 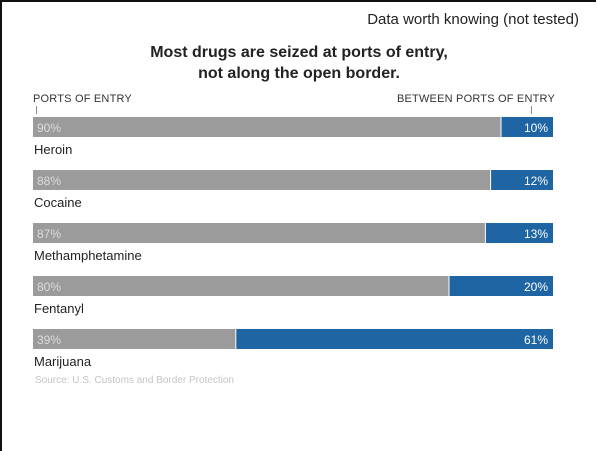 I want to click on bar-row-fentanyl: 80% 20% Fentanyl, so click(x=293, y=296).